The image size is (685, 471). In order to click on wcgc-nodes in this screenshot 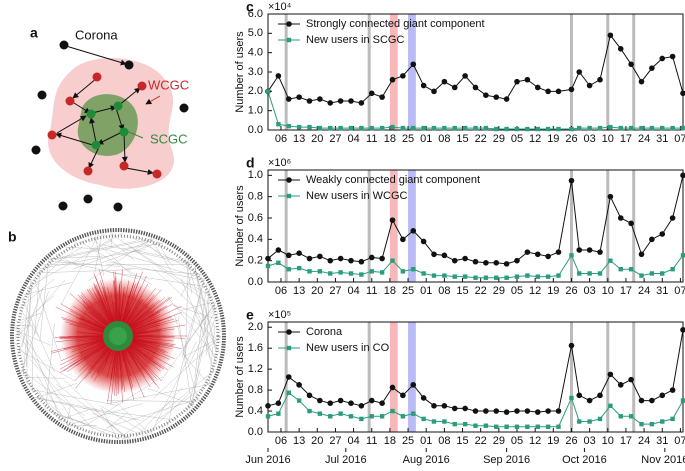, I will do `click(104, 125)`.